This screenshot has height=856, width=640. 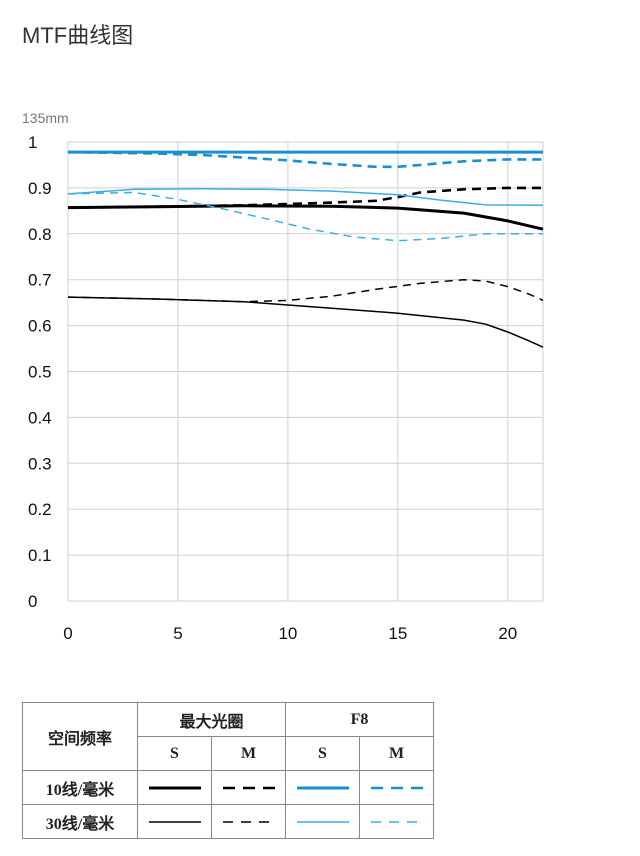 I want to click on y-tick-label: 0.8, so click(x=40, y=234).